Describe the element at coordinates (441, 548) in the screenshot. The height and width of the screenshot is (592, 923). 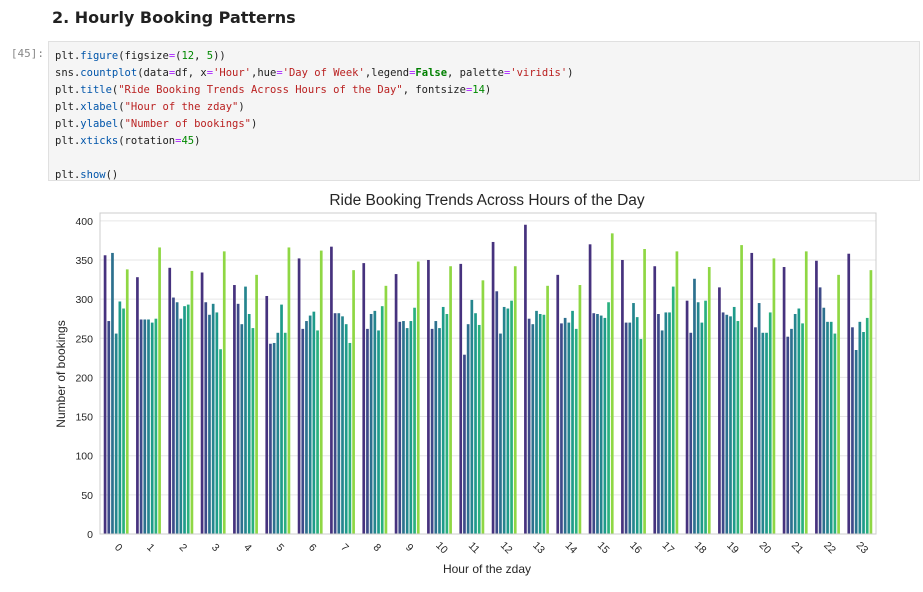
I see `x-tick-label: 10` at that location.